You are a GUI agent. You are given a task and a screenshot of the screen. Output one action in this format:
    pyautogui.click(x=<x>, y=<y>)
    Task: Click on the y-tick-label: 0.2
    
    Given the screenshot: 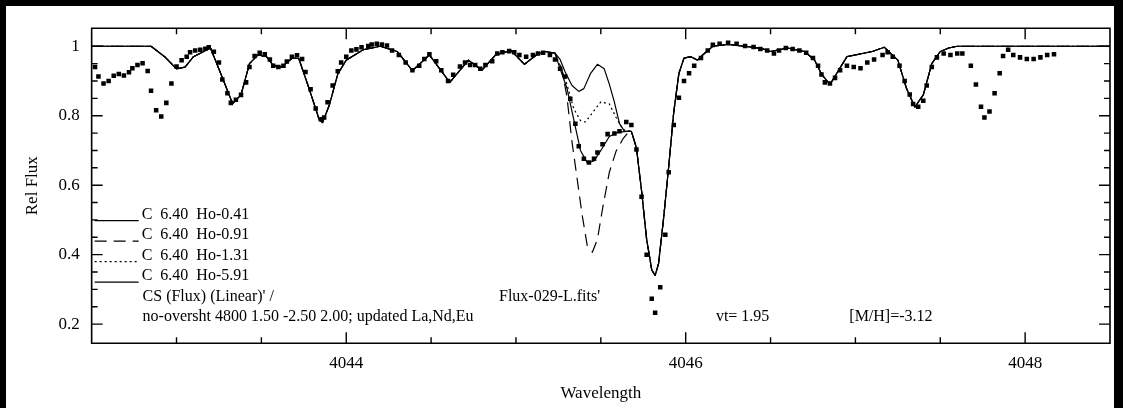 What is the action you would take?
    pyautogui.click(x=69, y=323)
    